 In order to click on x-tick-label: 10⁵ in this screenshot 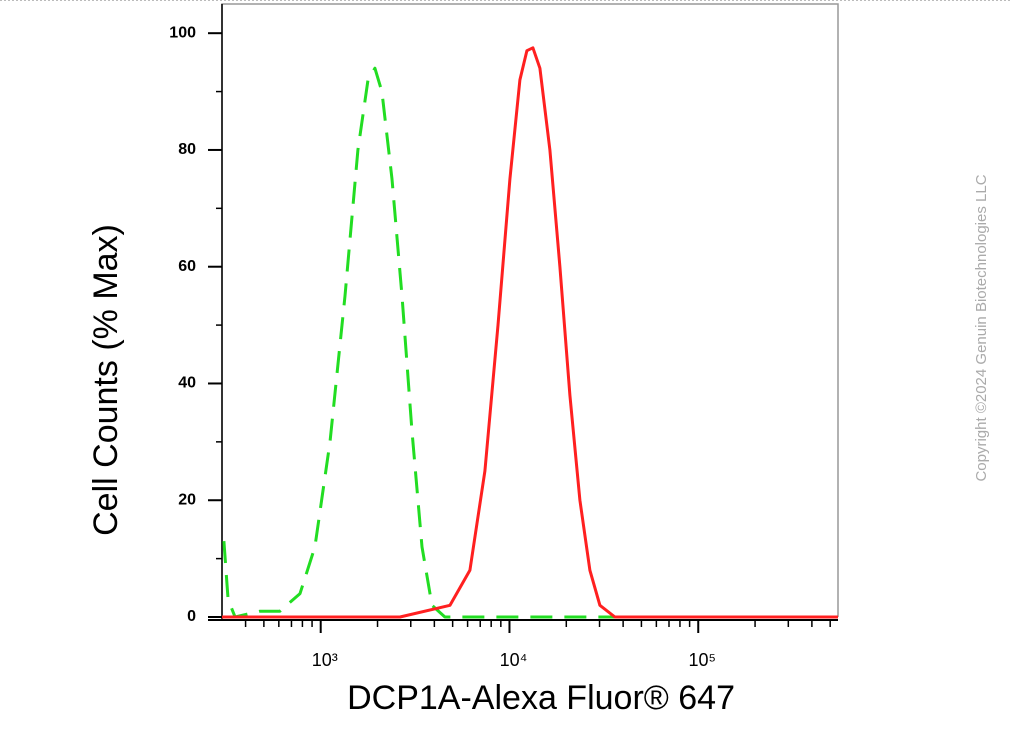, I will do `click(702, 660)`.